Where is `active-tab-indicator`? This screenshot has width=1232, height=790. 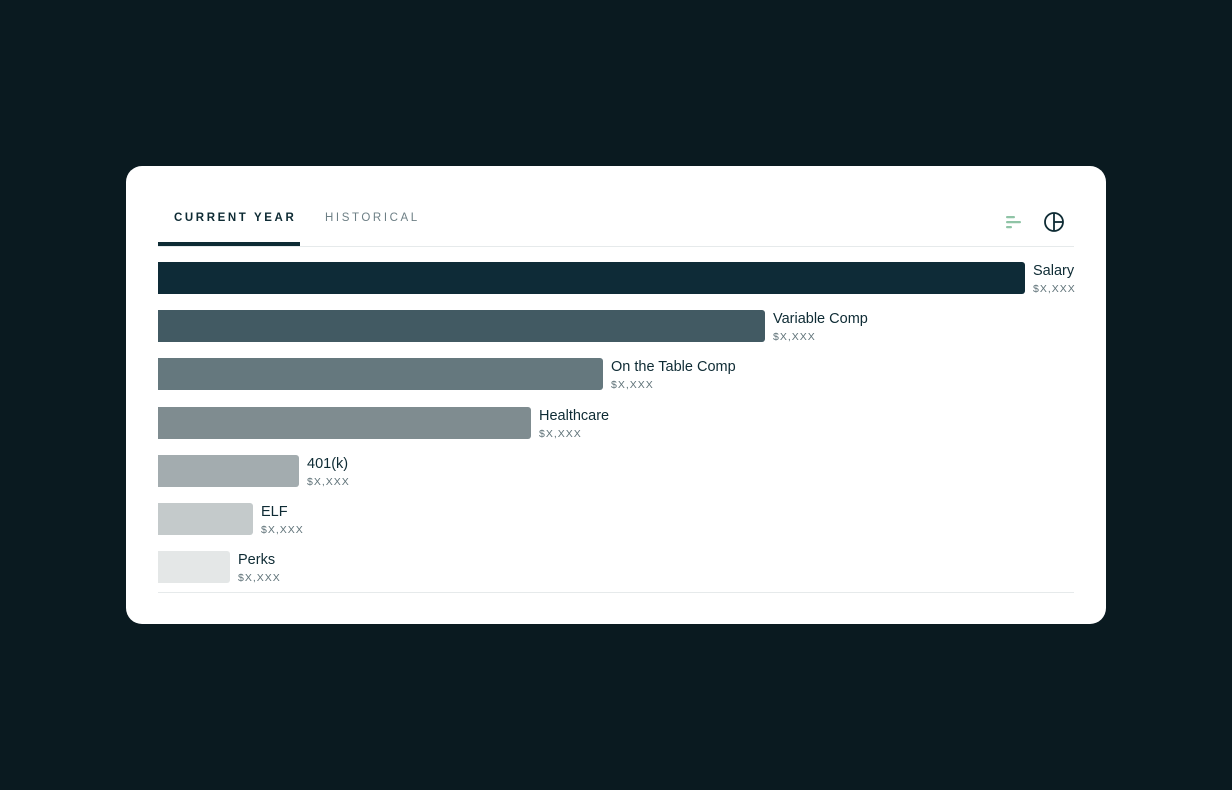 active-tab-indicator is located at coordinates (229, 244).